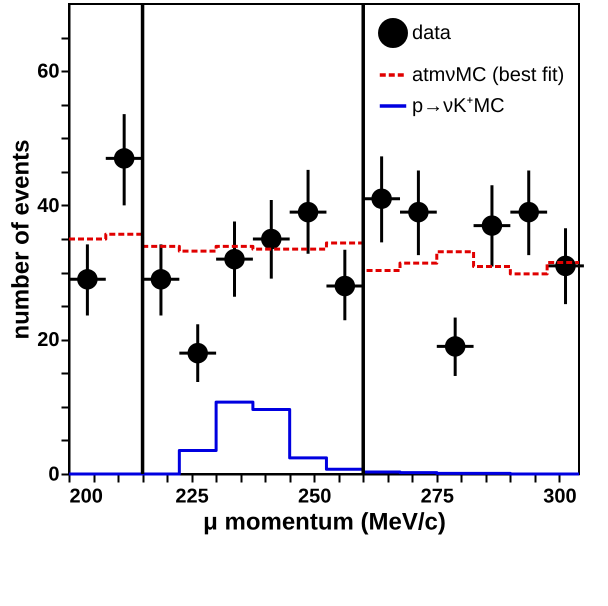  Describe the element at coordinates (86, 497) in the screenshot. I see `x-tick-label: 200` at that location.